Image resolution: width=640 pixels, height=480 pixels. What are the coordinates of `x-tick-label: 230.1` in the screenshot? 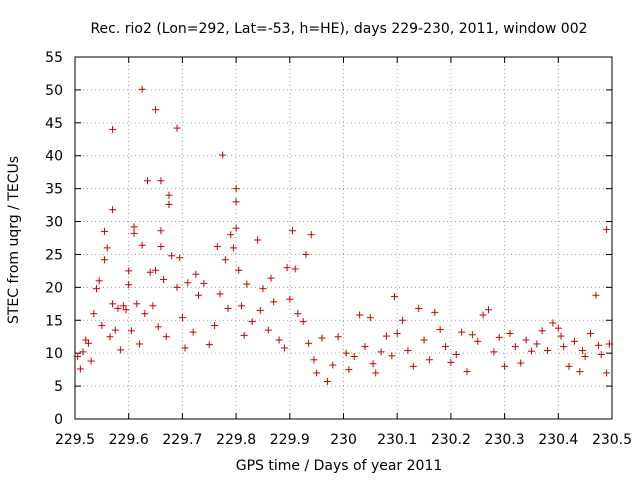 It's located at (397, 440).